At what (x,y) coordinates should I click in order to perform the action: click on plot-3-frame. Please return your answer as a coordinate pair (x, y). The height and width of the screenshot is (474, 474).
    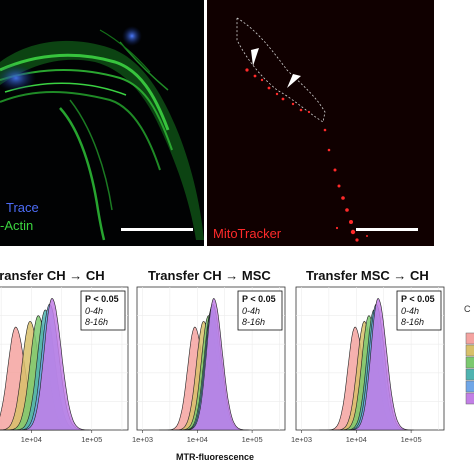
    Looking at the image, I should click on (370, 358).